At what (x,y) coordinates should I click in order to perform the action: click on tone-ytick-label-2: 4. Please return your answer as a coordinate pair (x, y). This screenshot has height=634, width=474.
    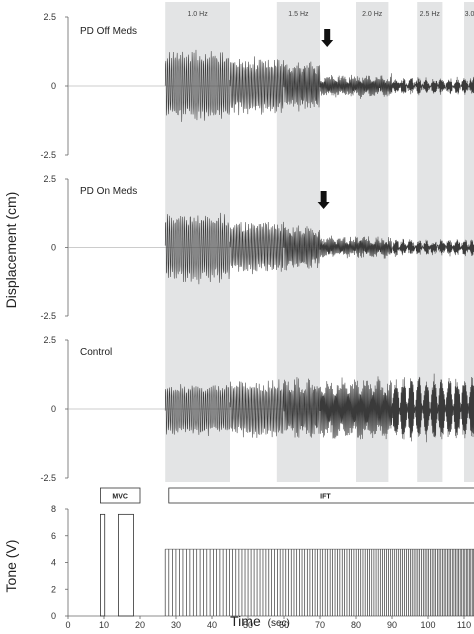
    Looking at the image, I should click on (53, 563).